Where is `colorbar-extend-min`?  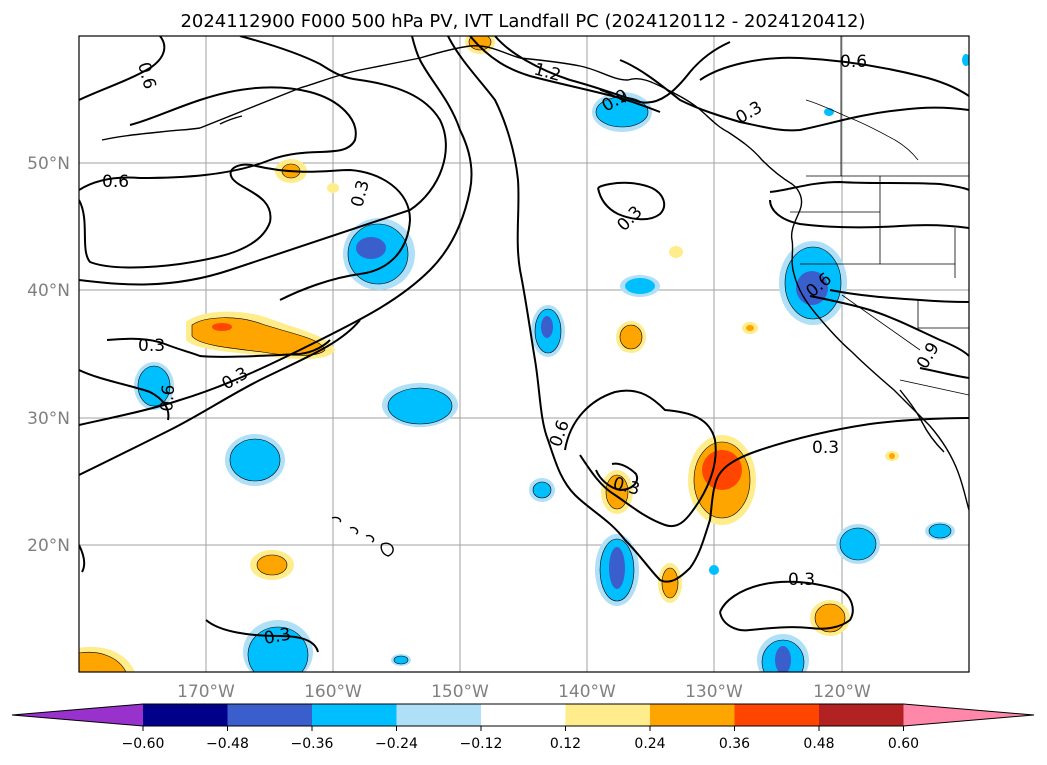 colorbar-extend-min is located at coordinates (77, 715).